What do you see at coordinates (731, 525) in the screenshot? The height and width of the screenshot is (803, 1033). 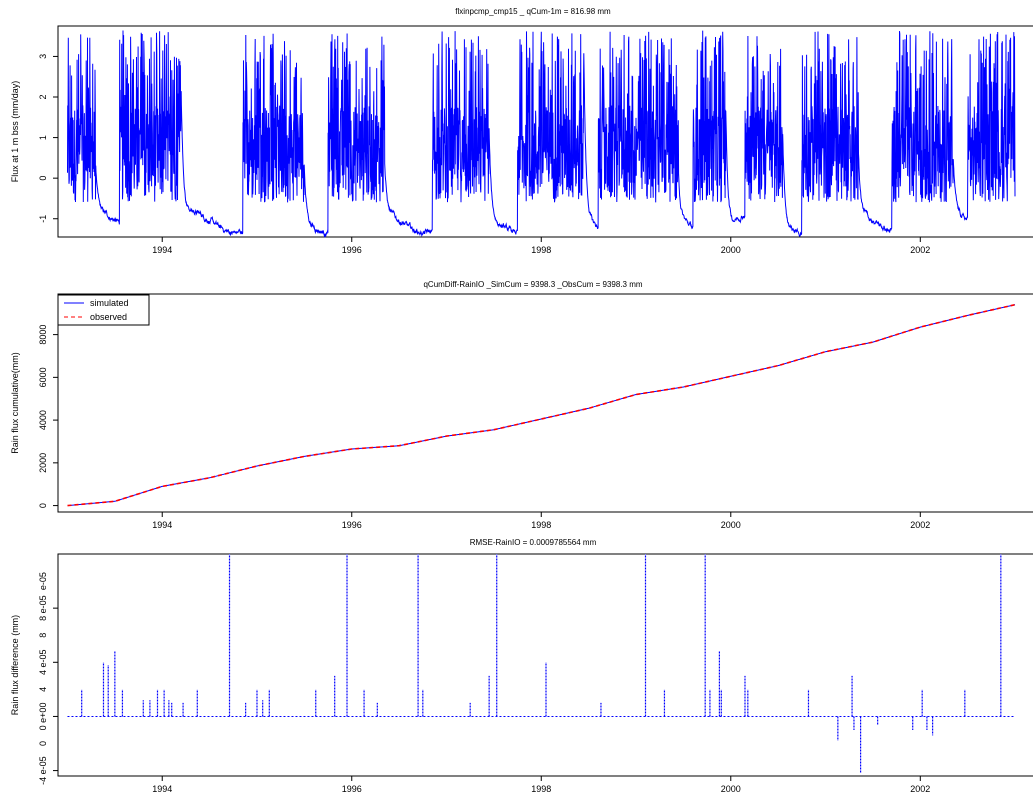 I see `panel-cumulative-x-tick-label: 2000` at bounding box center [731, 525].